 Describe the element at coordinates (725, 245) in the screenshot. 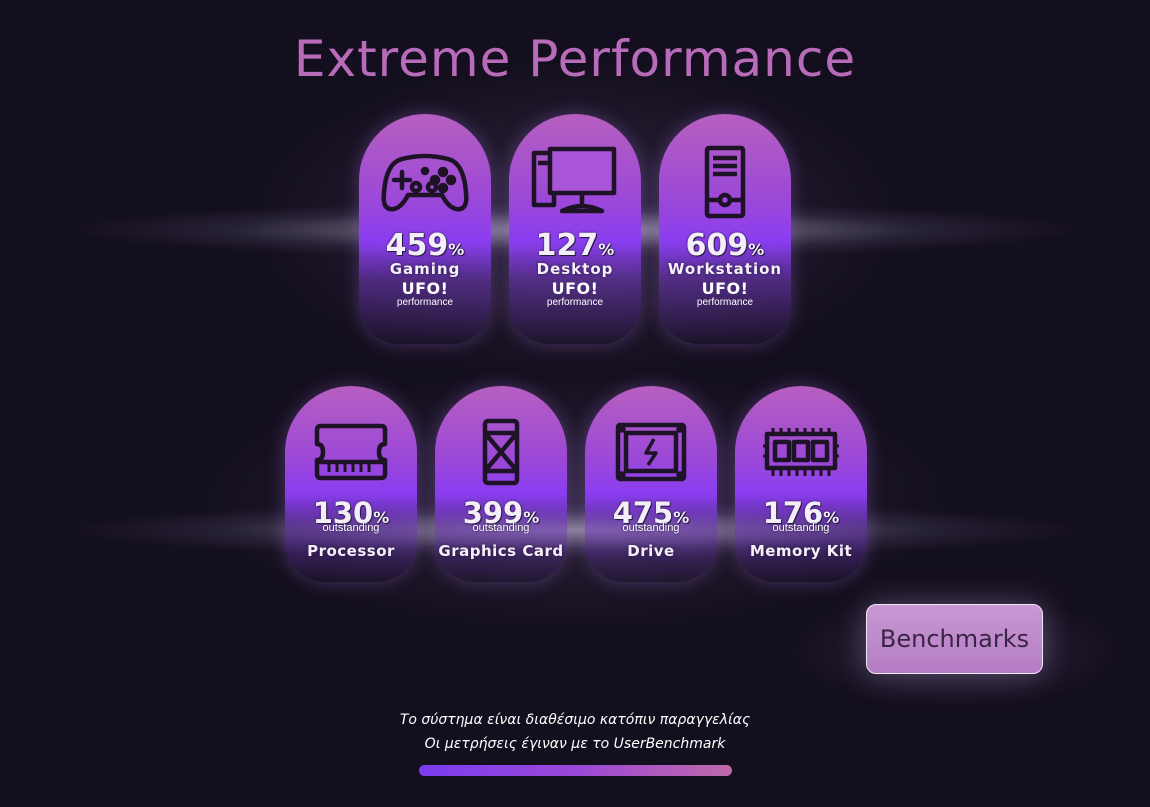

I see `workstation-score: 609%` at that location.